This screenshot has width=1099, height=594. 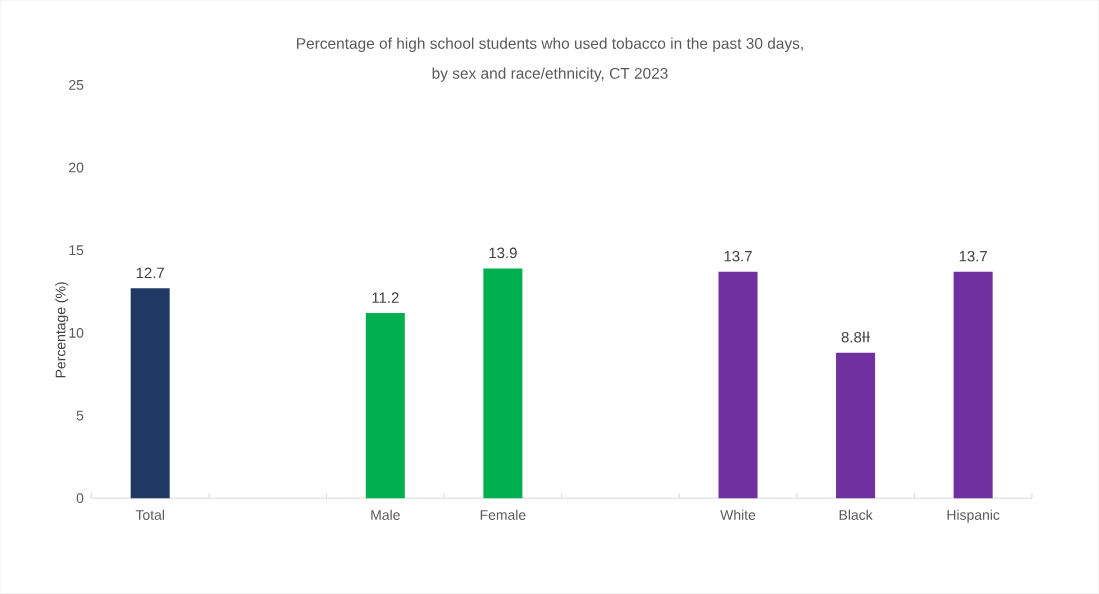 I want to click on data-label: 11.2, so click(x=385, y=297).